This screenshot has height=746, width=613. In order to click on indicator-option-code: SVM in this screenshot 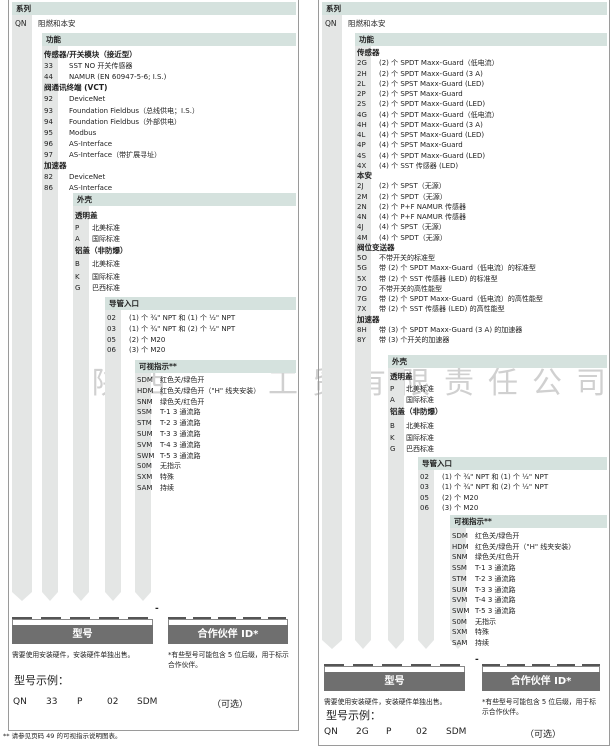, I will do `click(145, 444)`.